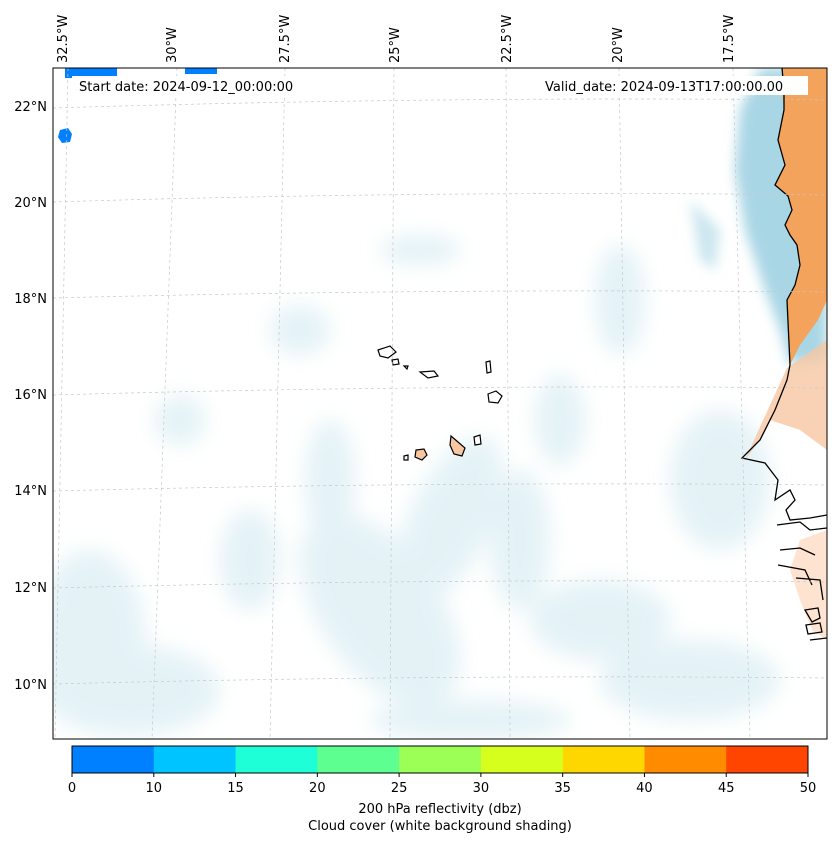 The height and width of the screenshot is (843, 837). I want to click on latitude-labels: 22°N 20°N 18°N 16°N 14°N 12°N 10°N, so click(30, 396).